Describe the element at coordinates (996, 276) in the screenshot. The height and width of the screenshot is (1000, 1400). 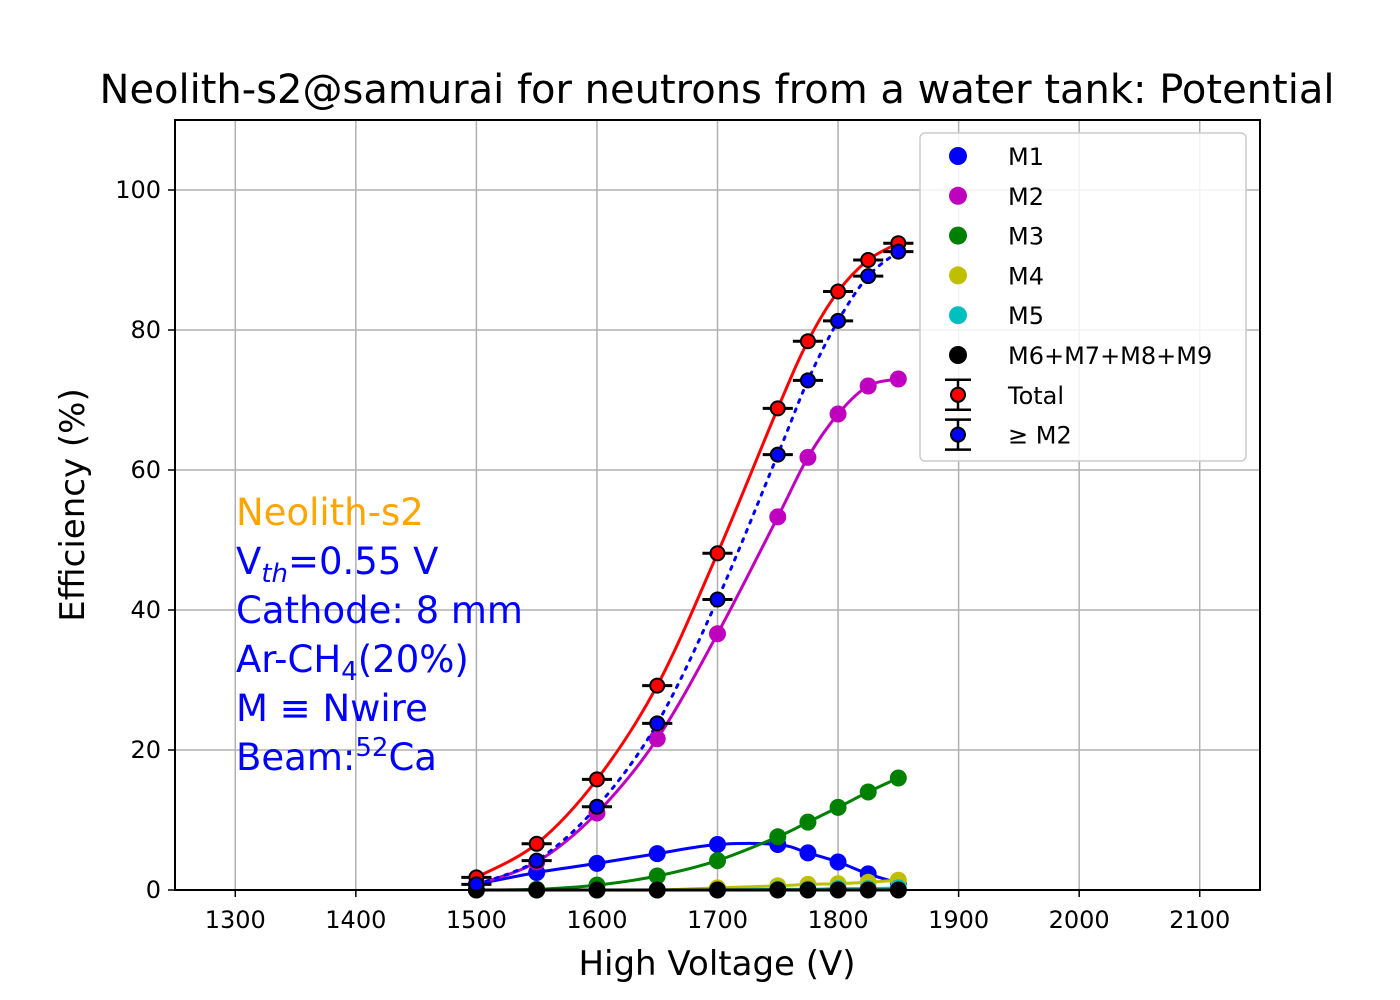
I see `legend-item-m4: M4` at that location.